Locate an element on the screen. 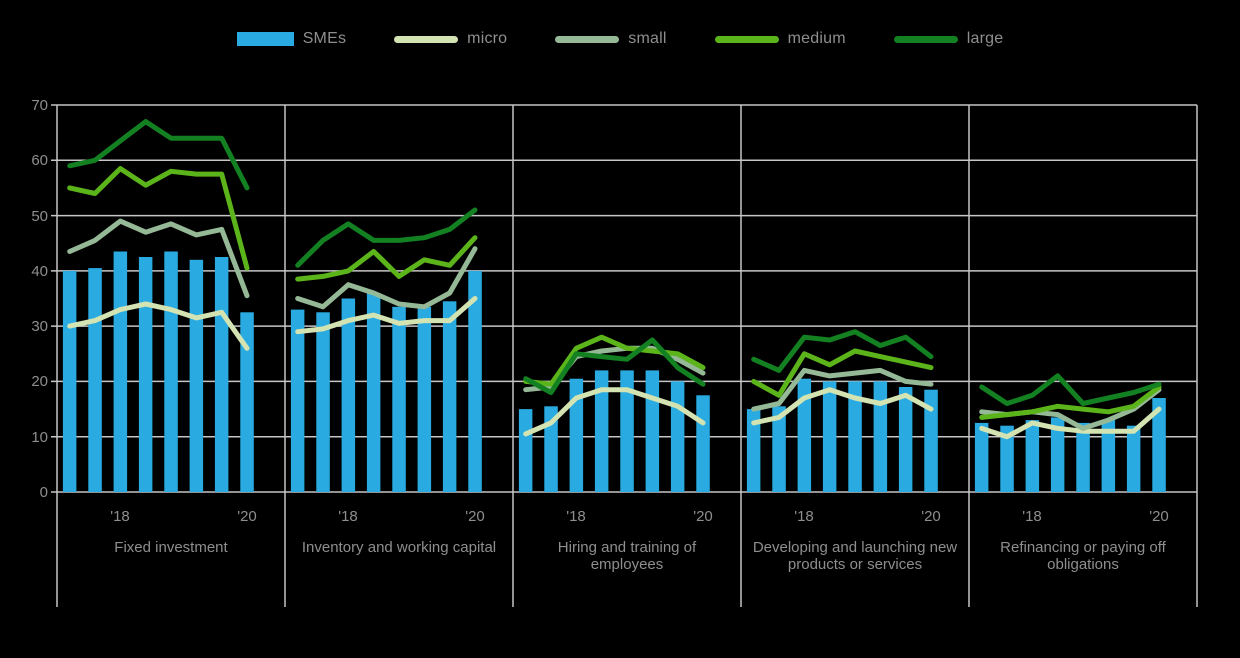 The image size is (1240, 658). legend-label-smes: SMEs is located at coordinates (324, 38).